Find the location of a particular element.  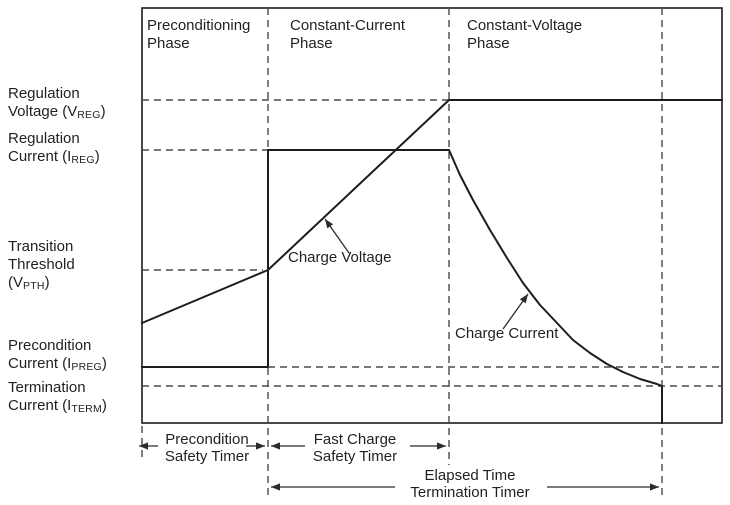

axis-label-termination-current: Termination Current (ITERM) is located at coordinates (57, 398).